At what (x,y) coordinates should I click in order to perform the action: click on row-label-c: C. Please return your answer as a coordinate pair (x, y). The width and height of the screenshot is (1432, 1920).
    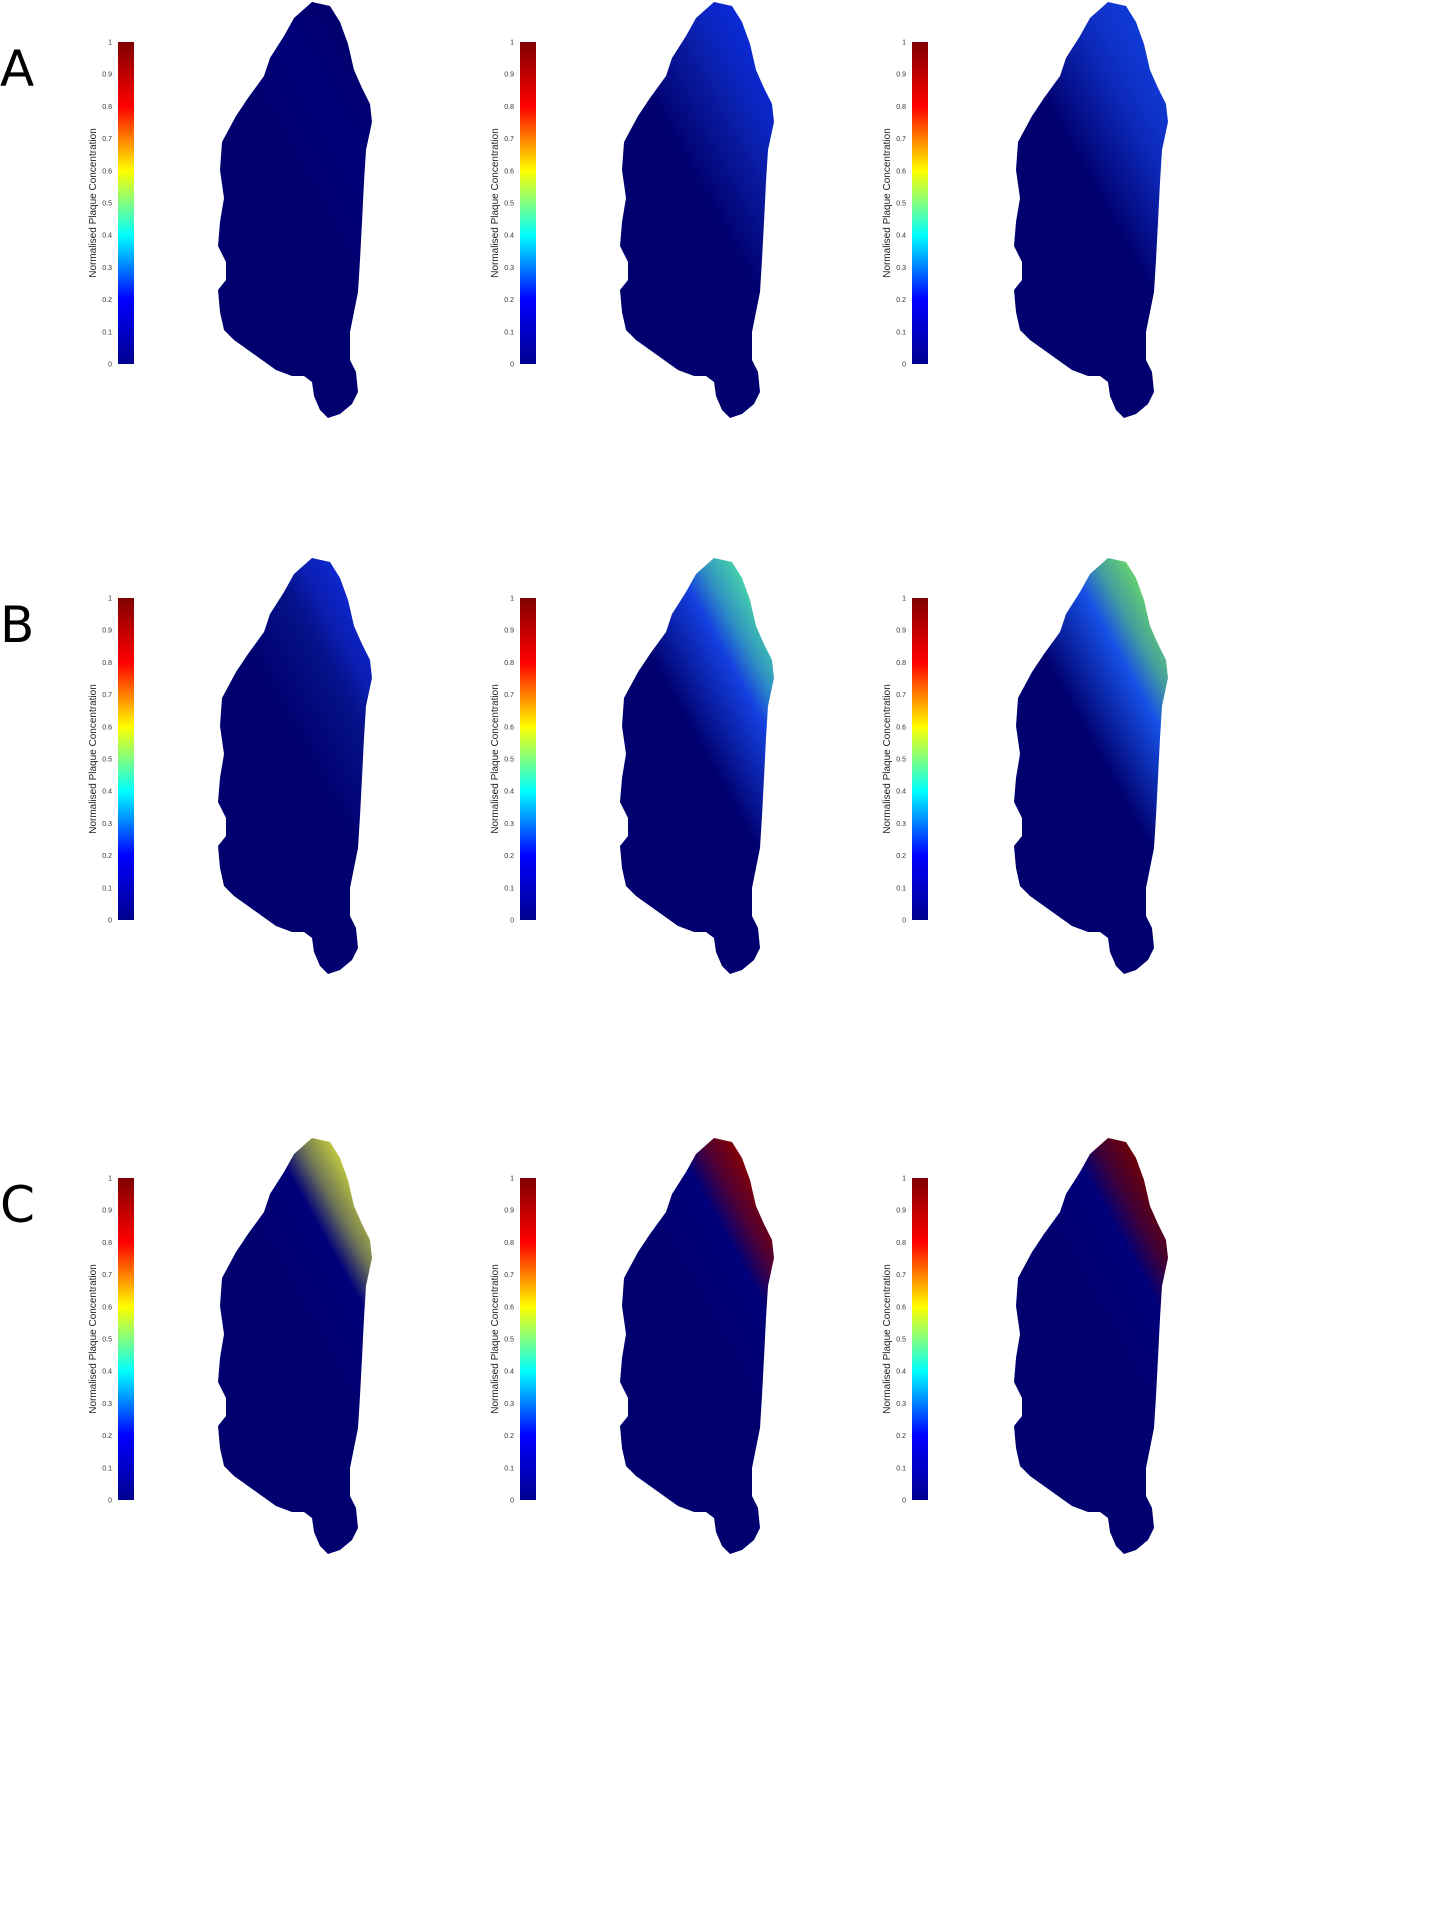
    Looking at the image, I should click on (17, 1205).